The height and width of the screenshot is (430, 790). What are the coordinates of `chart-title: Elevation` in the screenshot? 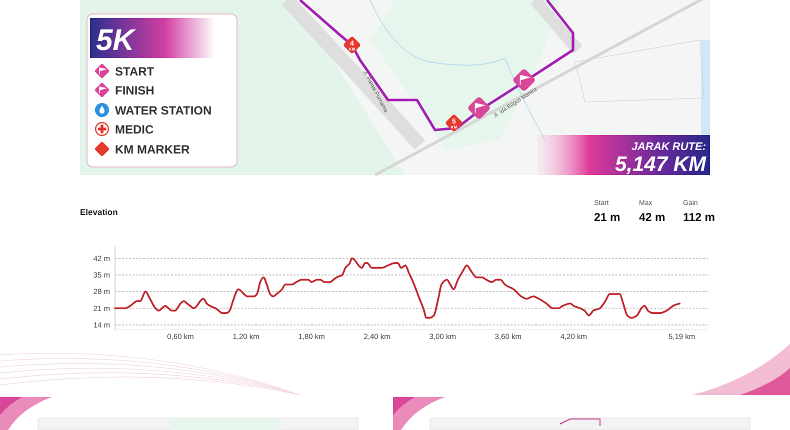 It's located at (99, 212).